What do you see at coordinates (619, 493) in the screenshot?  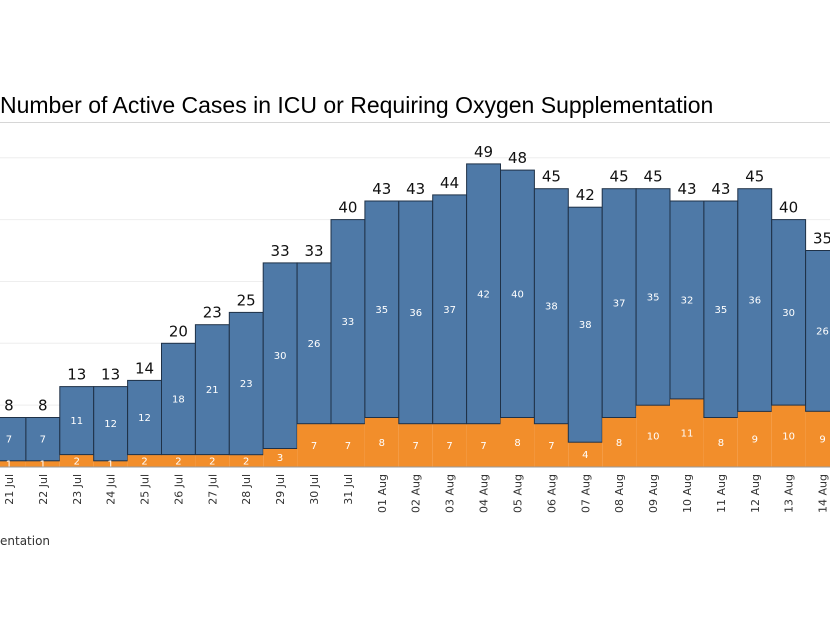 I see `x-tick-label: 08 Aug` at bounding box center [619, 493].